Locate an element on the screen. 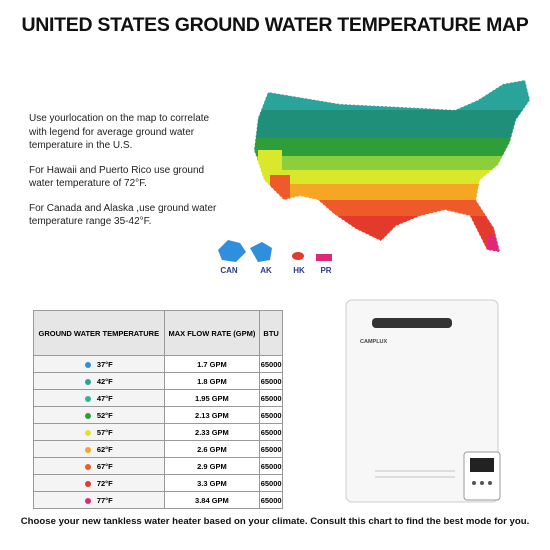 The height and width of the screenshot is (550, 550). table-cell: 42°F is located at coordinates (99, 381).